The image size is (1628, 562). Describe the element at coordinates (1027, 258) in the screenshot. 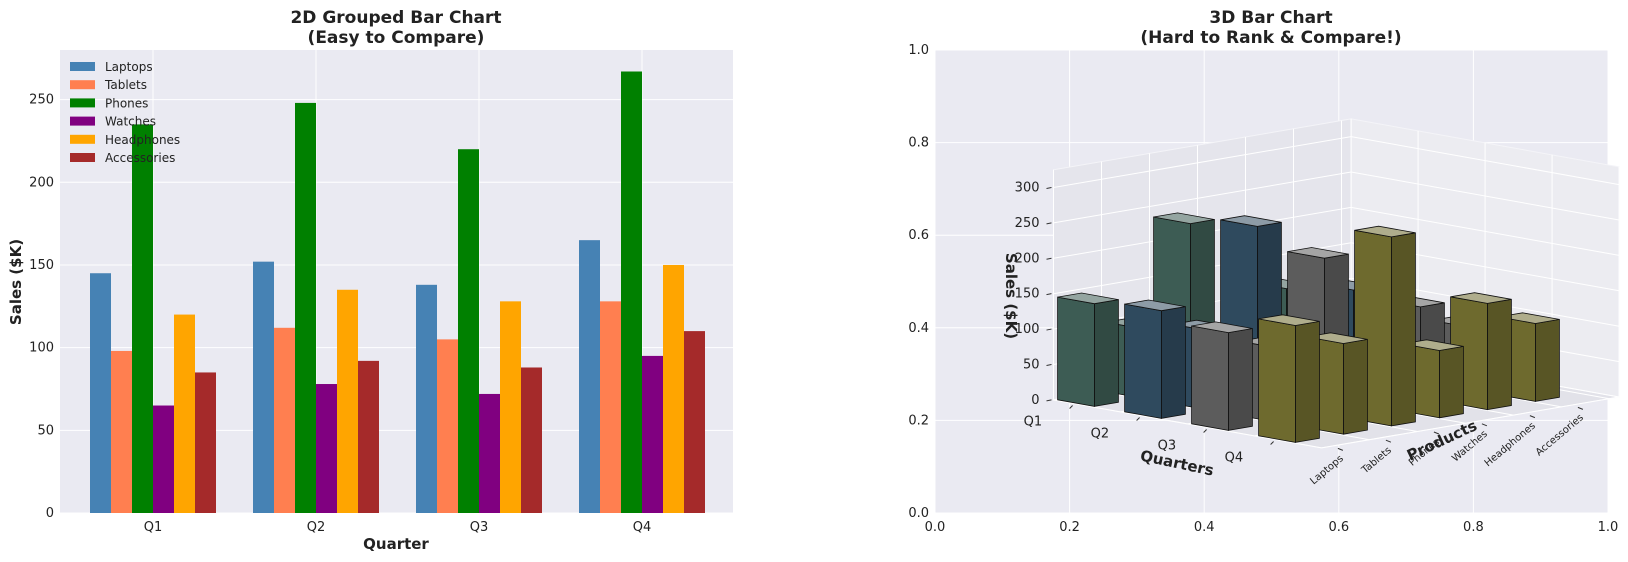

I see `z-tick-label: 200` at that location.